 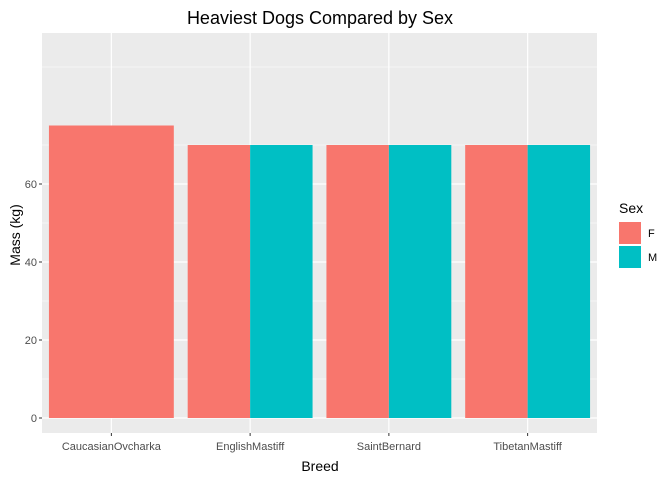 I want to click on legend-key-f, so click(x=630, y=233).